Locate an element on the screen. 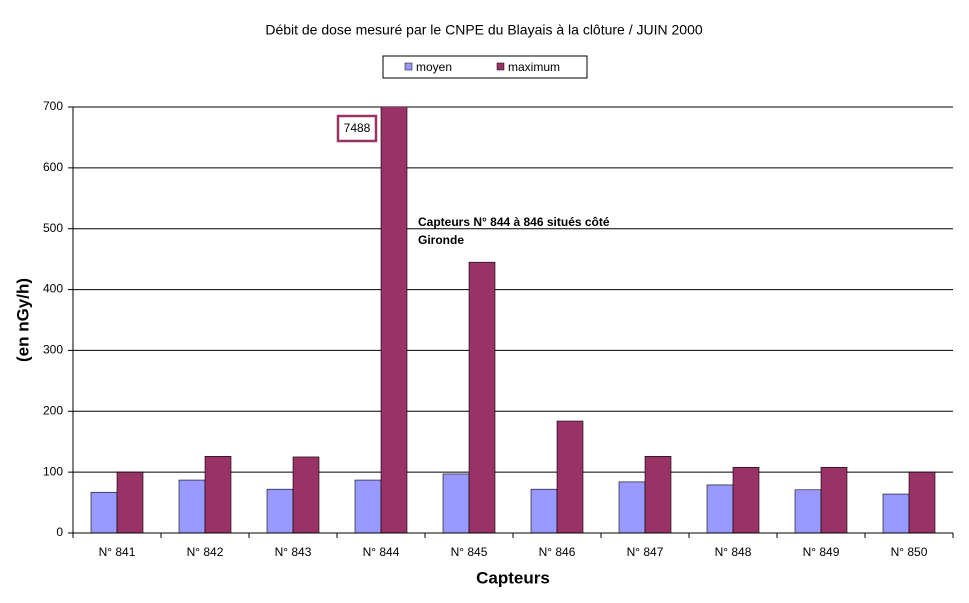 This screenshot has width=969, height=603. x-tick-label: N° 847 is located at coordinates (645, 552).